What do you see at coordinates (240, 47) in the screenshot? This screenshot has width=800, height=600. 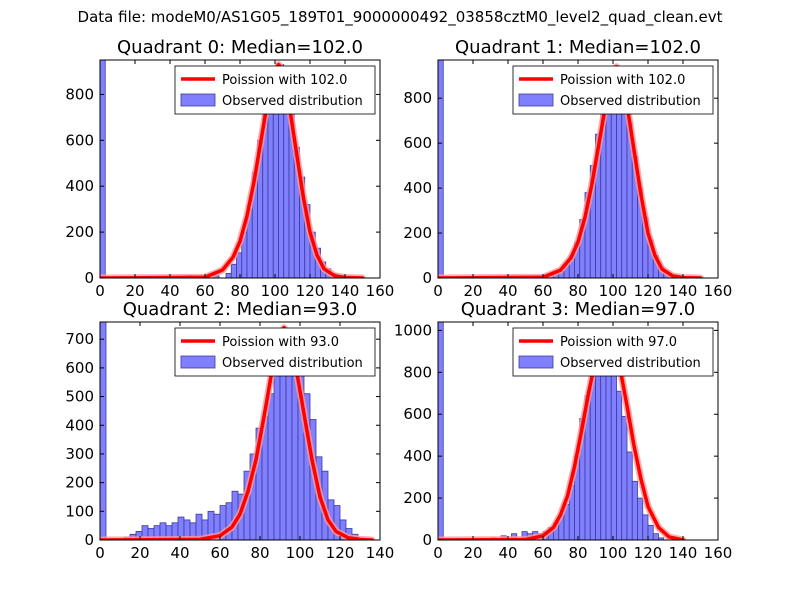 I see `panel-title: Quadrant 0: Median=102.0` at bounding box center [240, 47].